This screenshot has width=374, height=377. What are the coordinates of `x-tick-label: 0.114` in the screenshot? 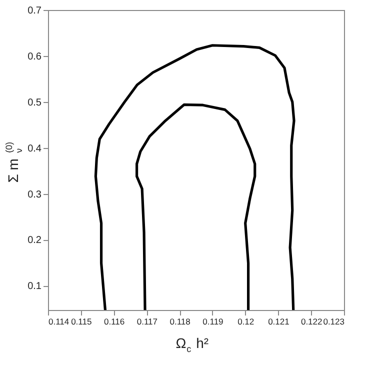 It's located at (59, 321).